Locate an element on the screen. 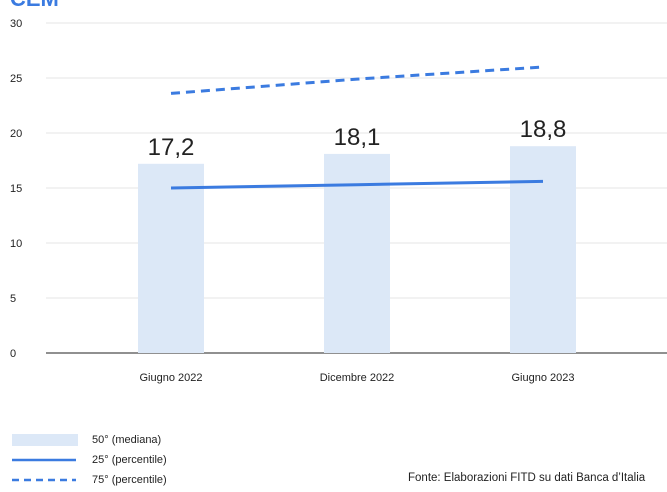 The height and width of the screenshot is (492, 667). y-axis-ticks: 0 5 10 15 20 25 30 is located at coordinates (16, 189).